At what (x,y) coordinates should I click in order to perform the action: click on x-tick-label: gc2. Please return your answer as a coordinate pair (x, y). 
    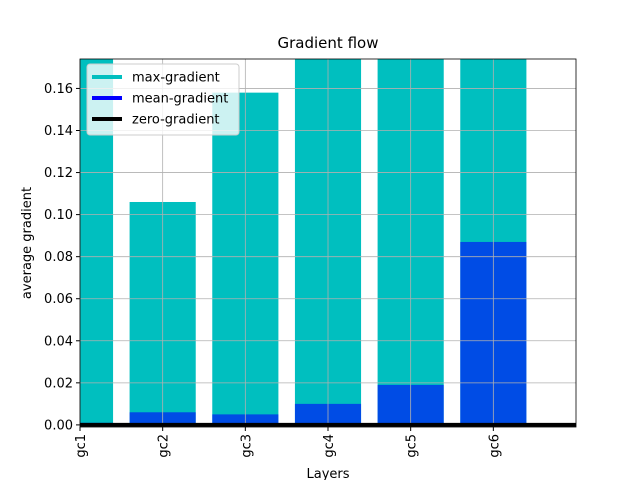
    Looking at the image, I should click on (164, 446).